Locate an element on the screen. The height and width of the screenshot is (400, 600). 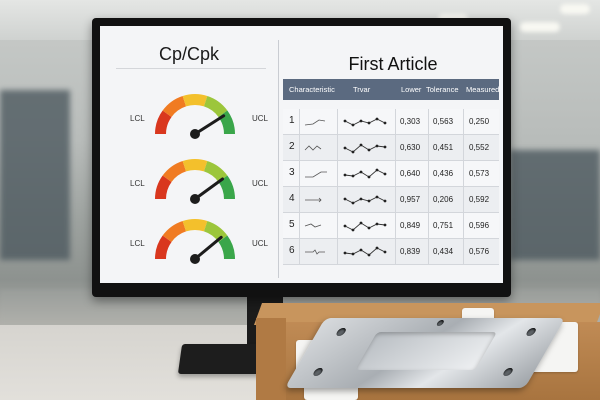
row-index: 6 is located at coordinates (292, 250).